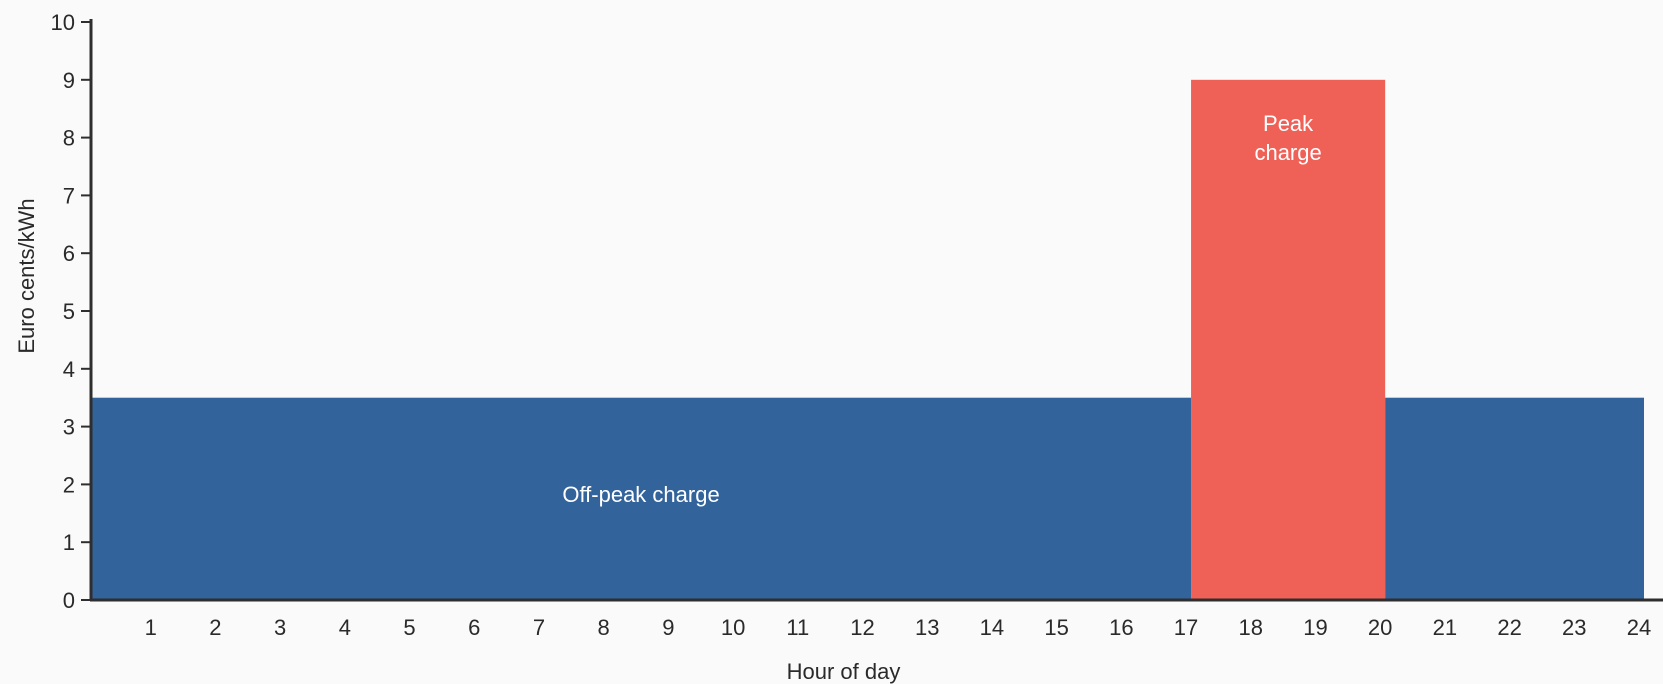  What do you see at coordinates (280, 627) in the screenshot?
I see `x-tick-label: 3` at bounding box center [280, 627].